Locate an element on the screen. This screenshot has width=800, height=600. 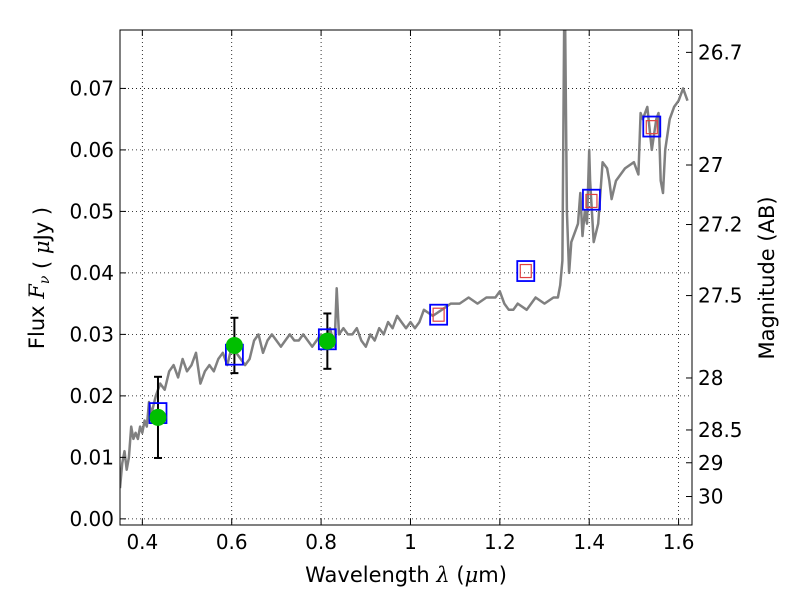
x-tick-label: 1 is located at coordinates (410, 542).